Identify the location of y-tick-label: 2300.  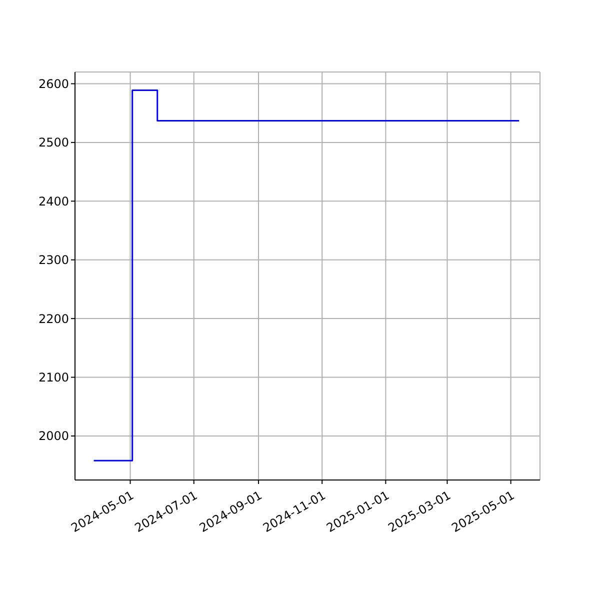
(53, 260).